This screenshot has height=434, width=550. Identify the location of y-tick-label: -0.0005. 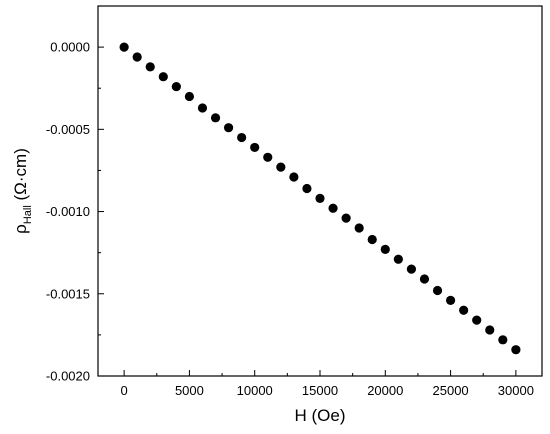
(68, 129).